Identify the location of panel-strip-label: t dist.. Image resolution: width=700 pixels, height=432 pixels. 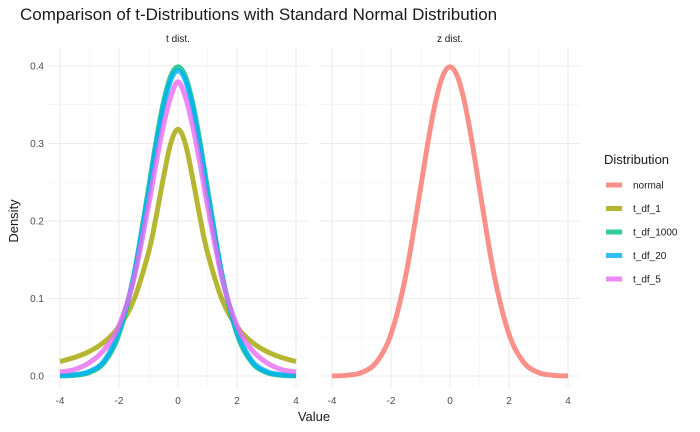
(178, 39).